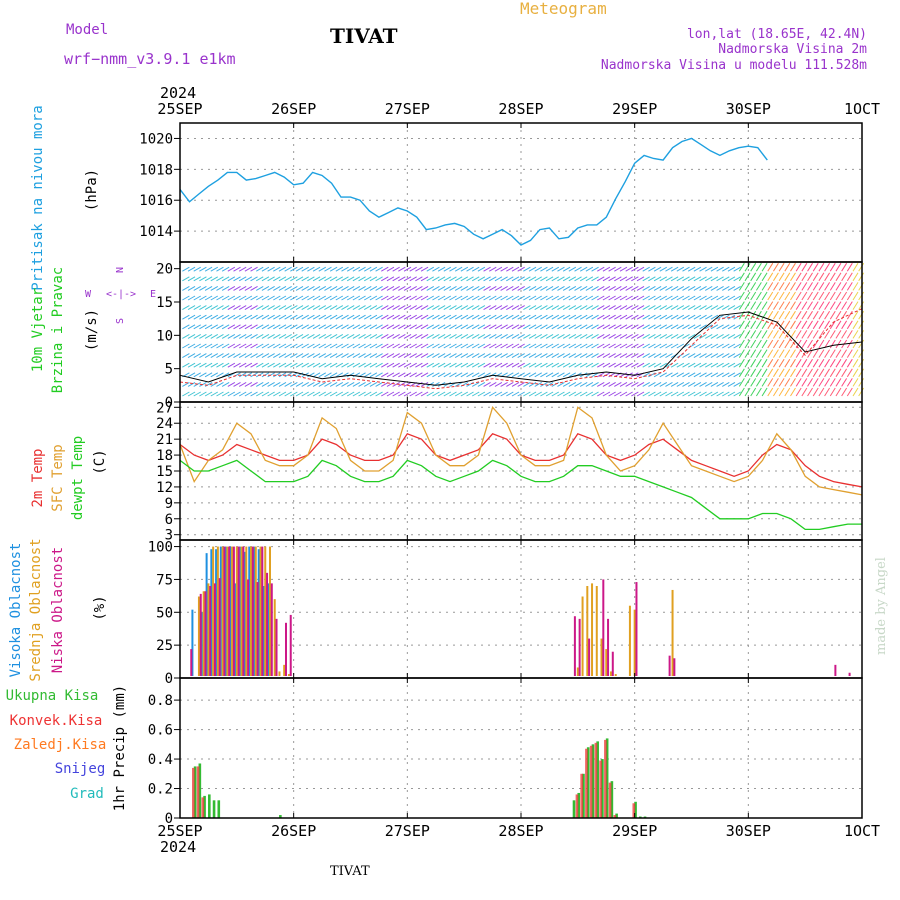  I want to click on x-tick-labels-top: 25SEP 26SEP 27SEP 28SEP 29SEP 30SEP 1OCT, so click(518, 109).